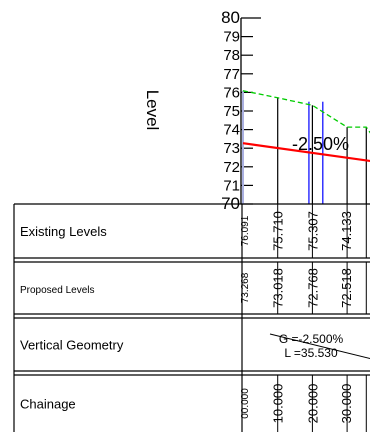  I want to click on axis-tick-label: 71, so click(231, 185).